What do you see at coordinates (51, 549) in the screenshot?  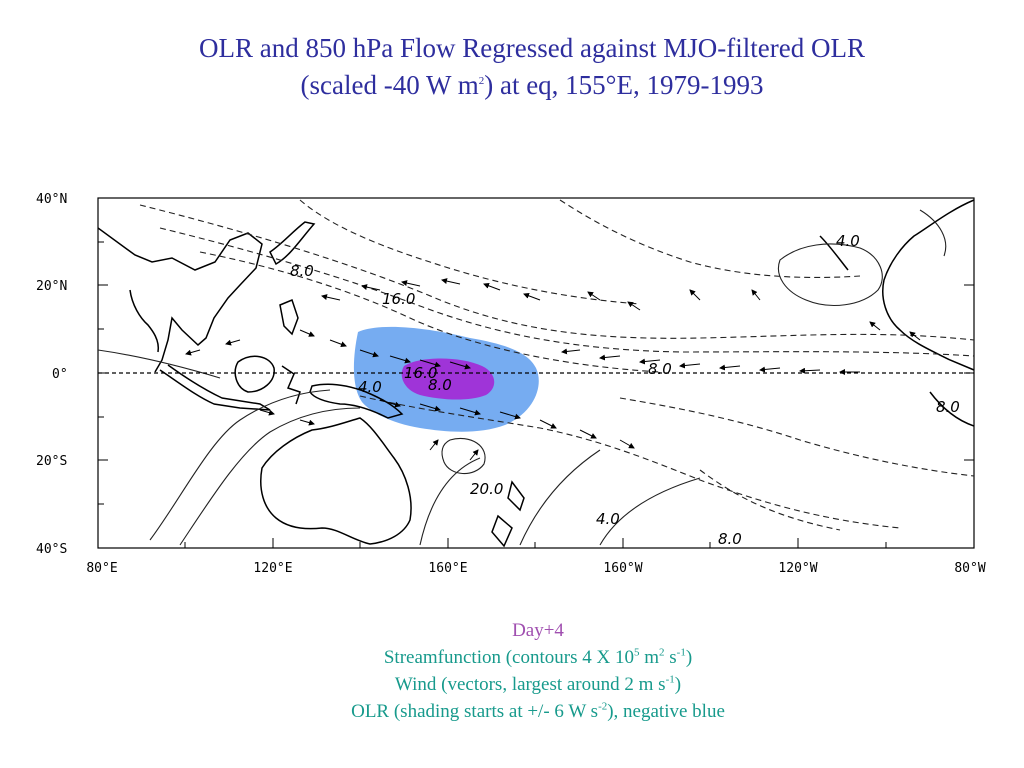 I see `lat-label: 40°S` at bounding box center [51, 549].